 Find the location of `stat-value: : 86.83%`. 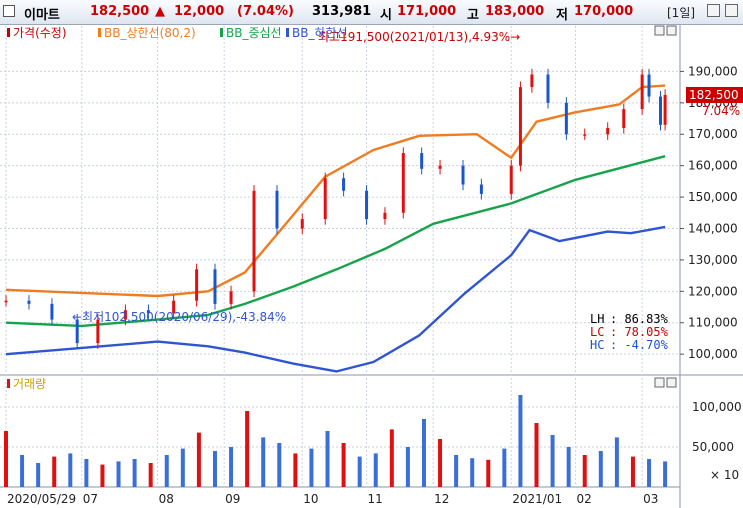

stat-value: : 86.83% is located at coordinates (639, 319).